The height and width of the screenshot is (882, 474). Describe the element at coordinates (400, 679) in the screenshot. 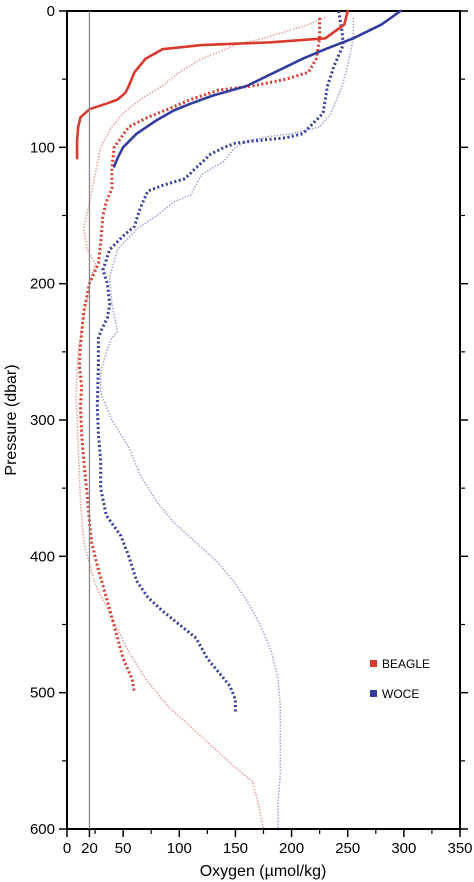

I see `legend: BEAGLE WOCE` at that location.